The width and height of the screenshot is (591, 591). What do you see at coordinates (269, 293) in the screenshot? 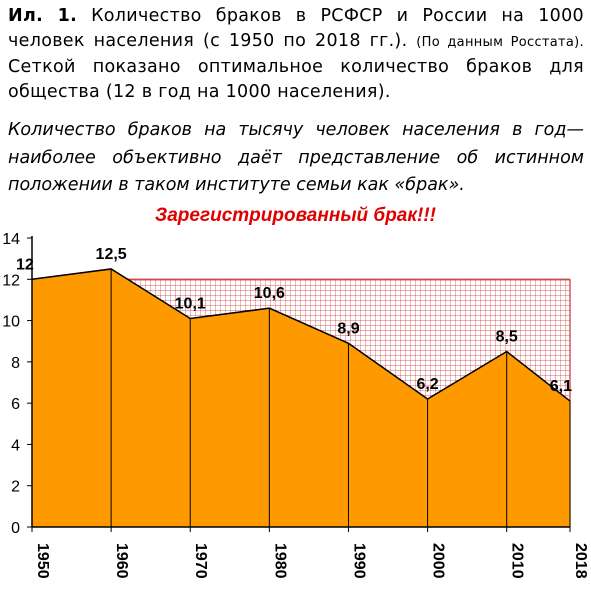
I see `data-label: 10,6` at bounding box center [269, 293].